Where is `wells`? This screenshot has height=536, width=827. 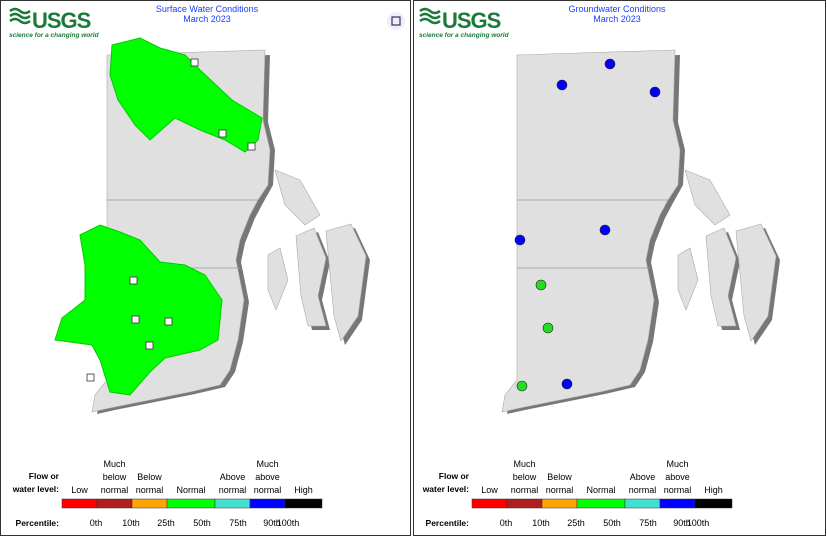
wells is located at coordinates (587, 225).